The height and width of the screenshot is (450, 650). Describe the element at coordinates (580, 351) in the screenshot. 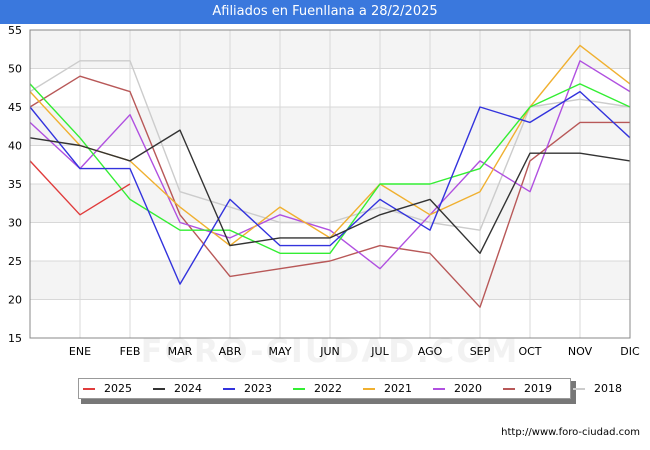

I see `x-tick-label: NOV` at that location.